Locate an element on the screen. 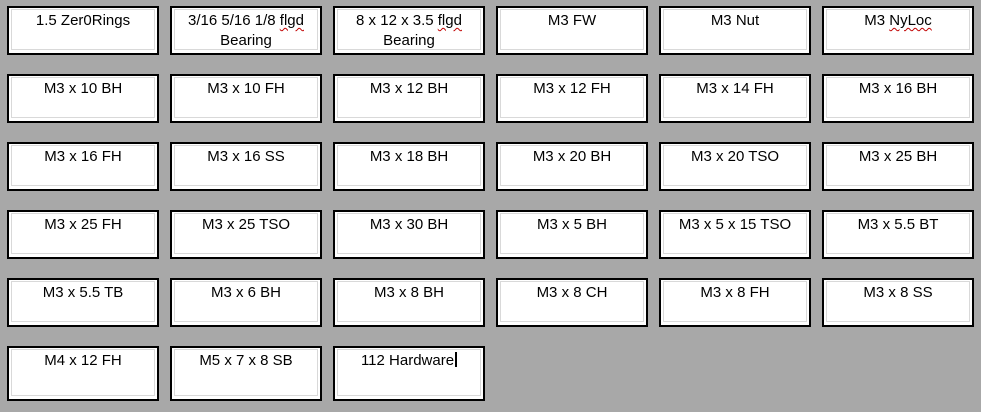  label-cell: M3 x 25 FH is located at coordinates (83, 234).